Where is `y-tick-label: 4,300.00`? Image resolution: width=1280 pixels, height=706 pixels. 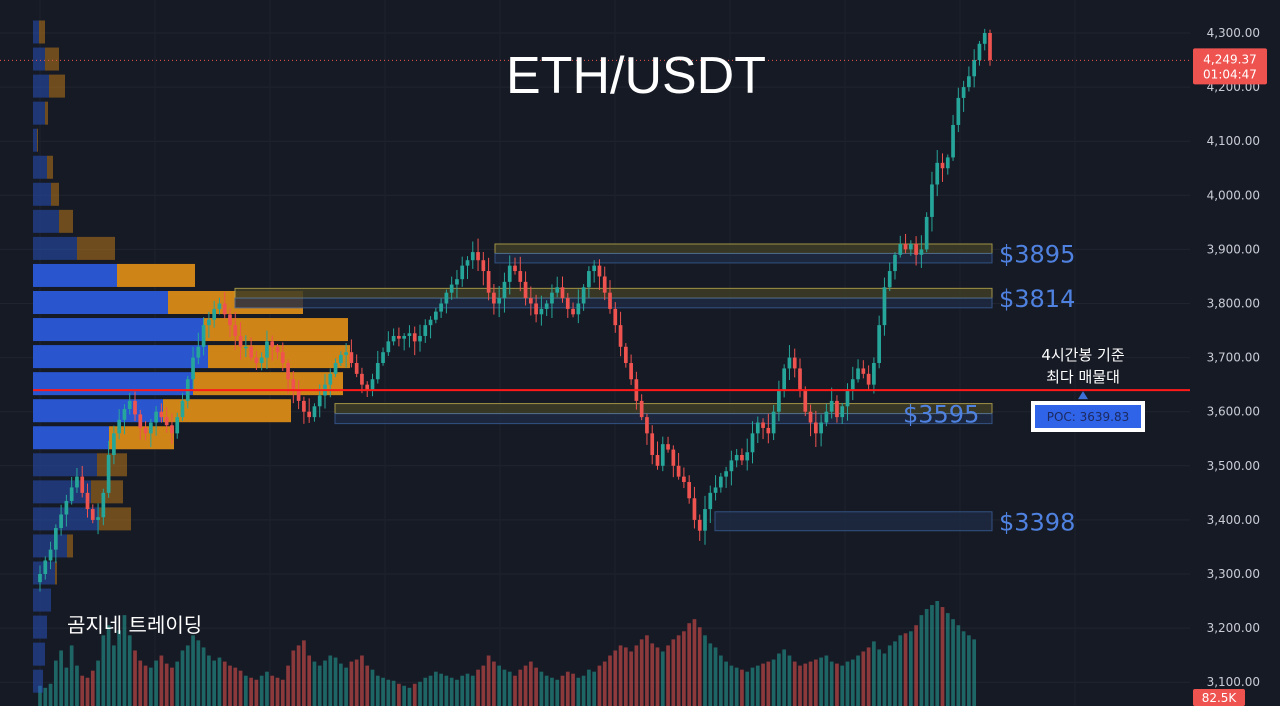
y-tick-label: 4,300.00 is located at coordinates (1233, 33).